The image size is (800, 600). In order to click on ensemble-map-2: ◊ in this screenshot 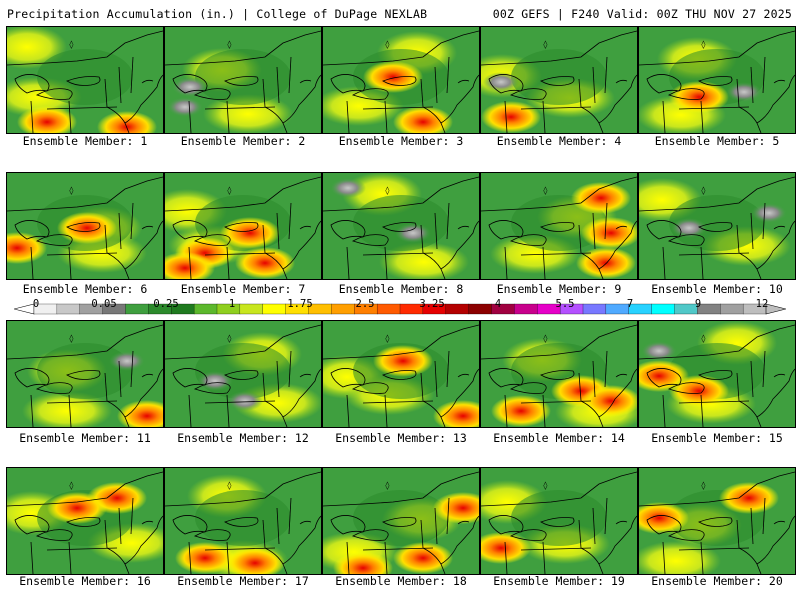, I will do `click(243, 80)`.